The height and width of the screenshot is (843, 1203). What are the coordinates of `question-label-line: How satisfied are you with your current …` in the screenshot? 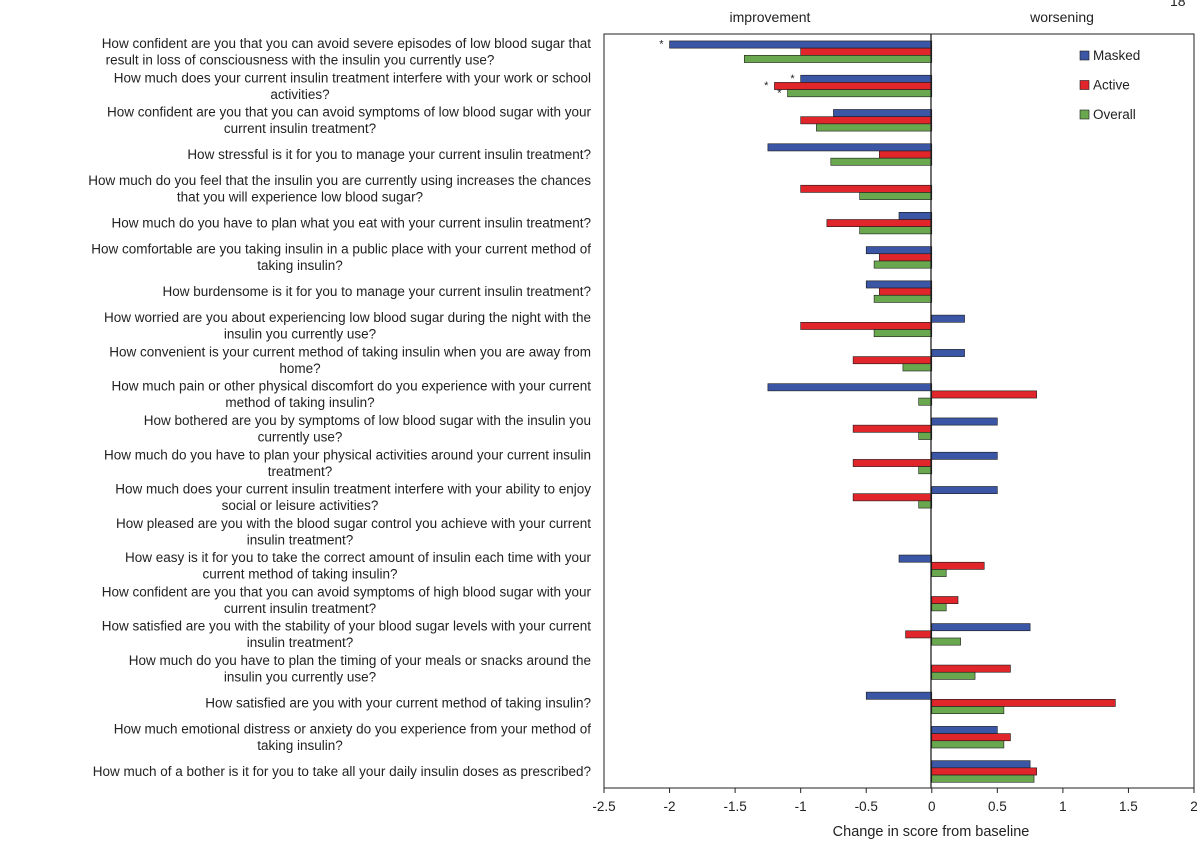 It's located at (398, 702).